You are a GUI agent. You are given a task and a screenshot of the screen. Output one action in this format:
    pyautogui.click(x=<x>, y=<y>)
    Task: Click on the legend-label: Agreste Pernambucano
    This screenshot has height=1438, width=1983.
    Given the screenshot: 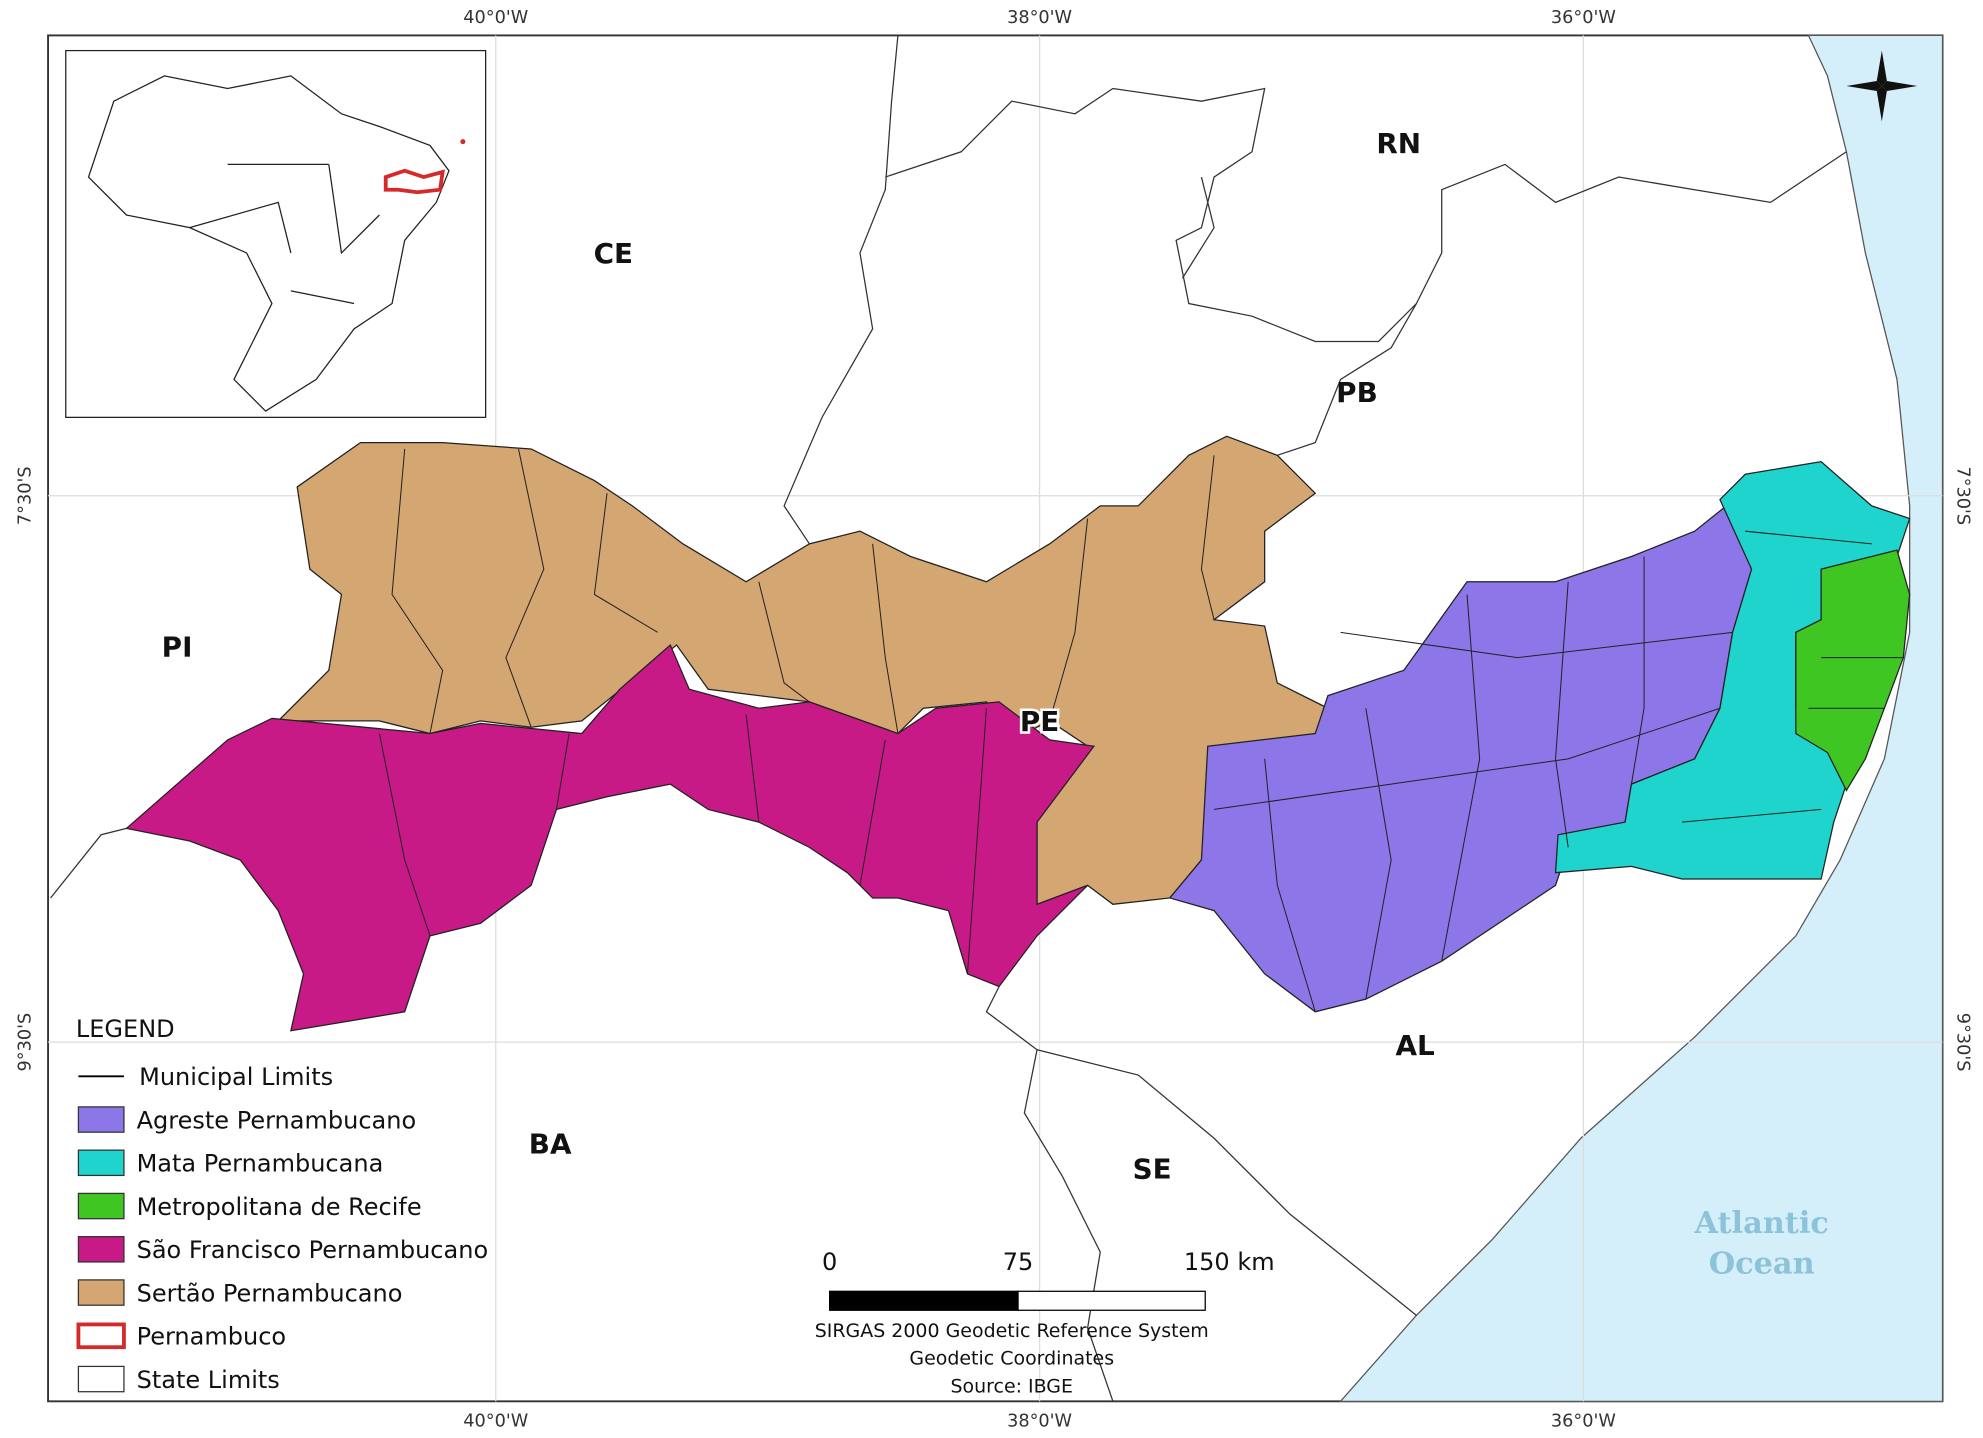 What is the action you would take?
    pyautogui.click(x=277, y=1120)
    